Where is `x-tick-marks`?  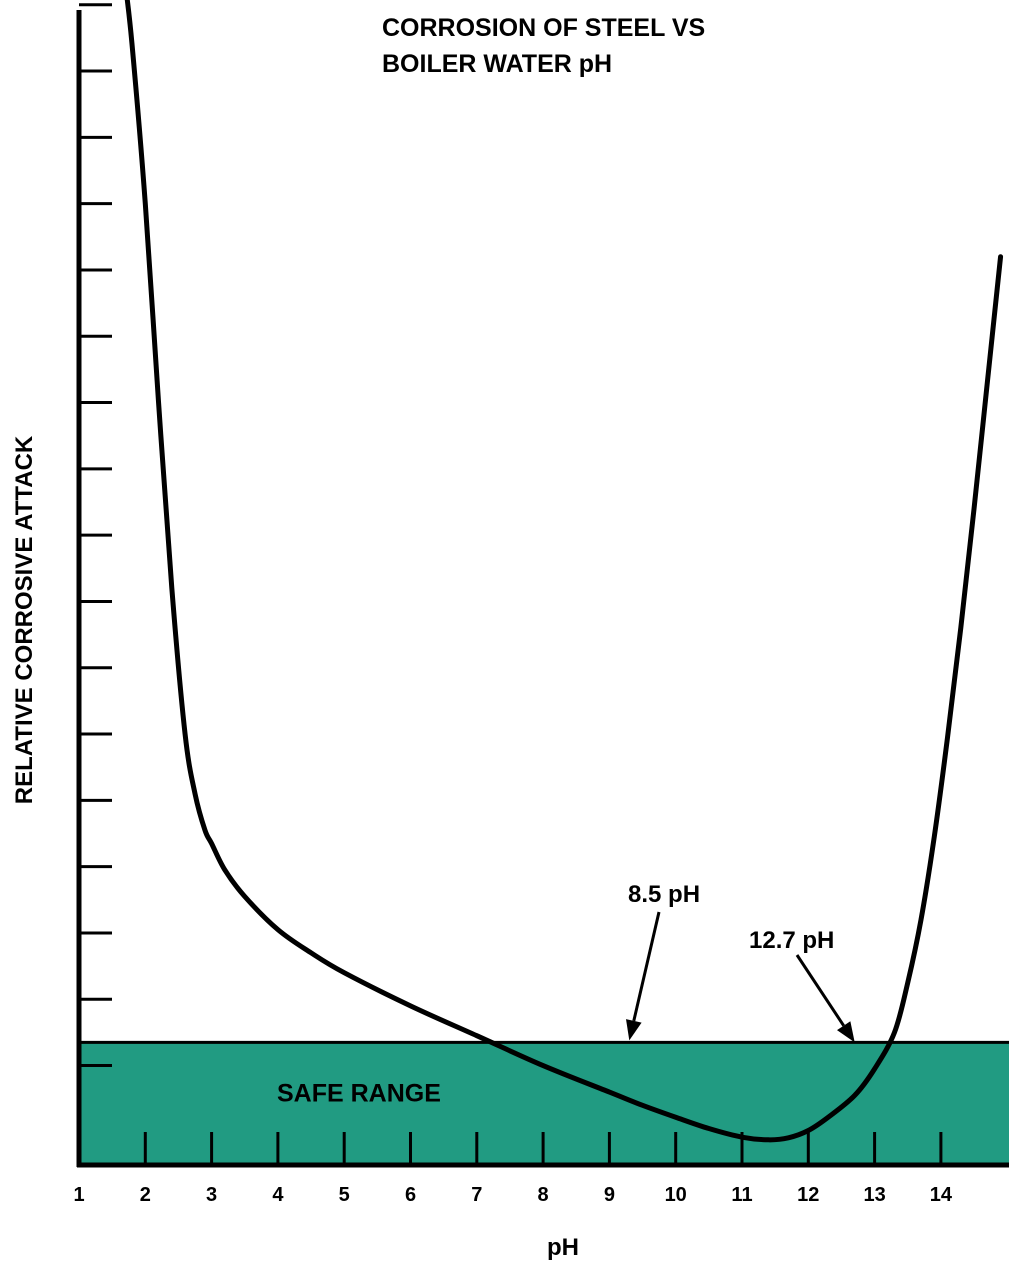
x-tick-marks is located at coordinates (543, 1148).